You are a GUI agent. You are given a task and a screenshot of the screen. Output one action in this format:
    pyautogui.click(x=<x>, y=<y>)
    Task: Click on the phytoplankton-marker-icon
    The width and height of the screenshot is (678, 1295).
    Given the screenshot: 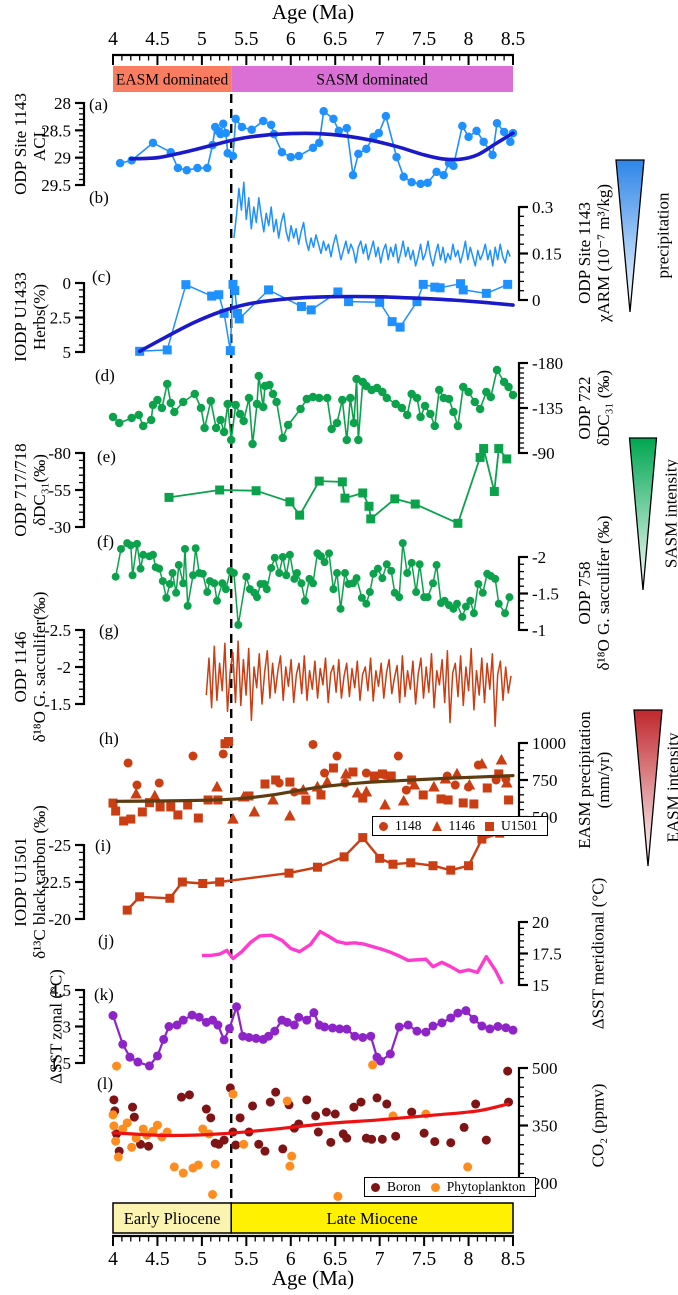 What is the action you would take?
    pyautogui.click(x=435, y=1187)
    